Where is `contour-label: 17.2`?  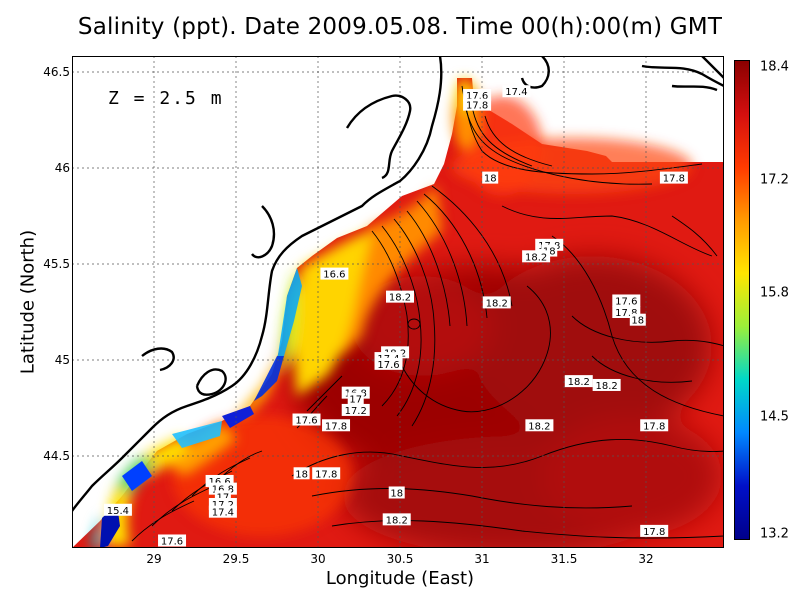 contour-label: 17.2 is located at coordinates (355, 410).